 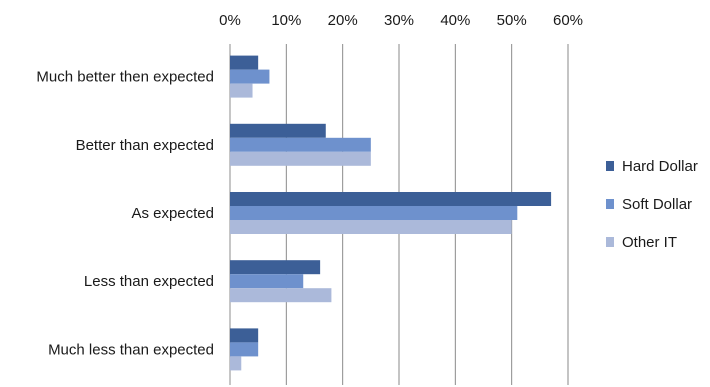 I want to click on category-label: Much less than expected, so click(x=131, y=349).